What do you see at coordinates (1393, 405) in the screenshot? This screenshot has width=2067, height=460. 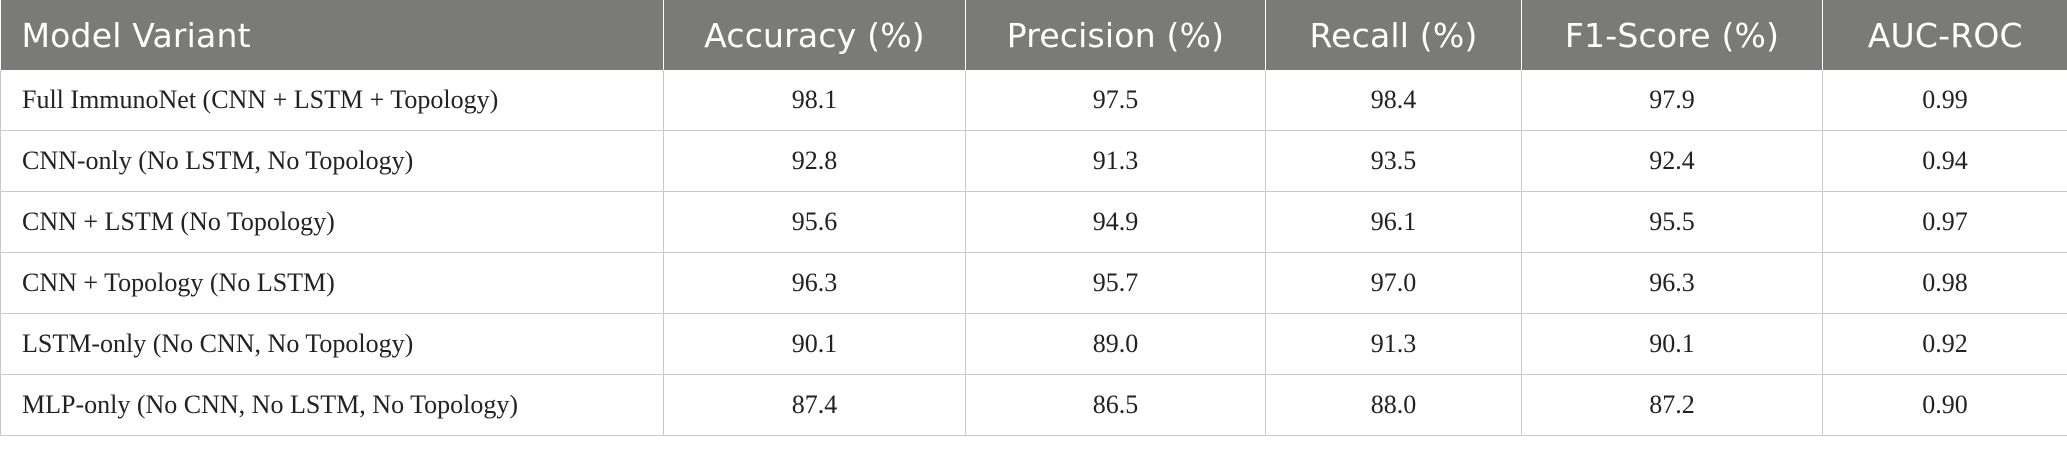 I see `cell-recall: 88.0` at bounding box center [1393, 405].